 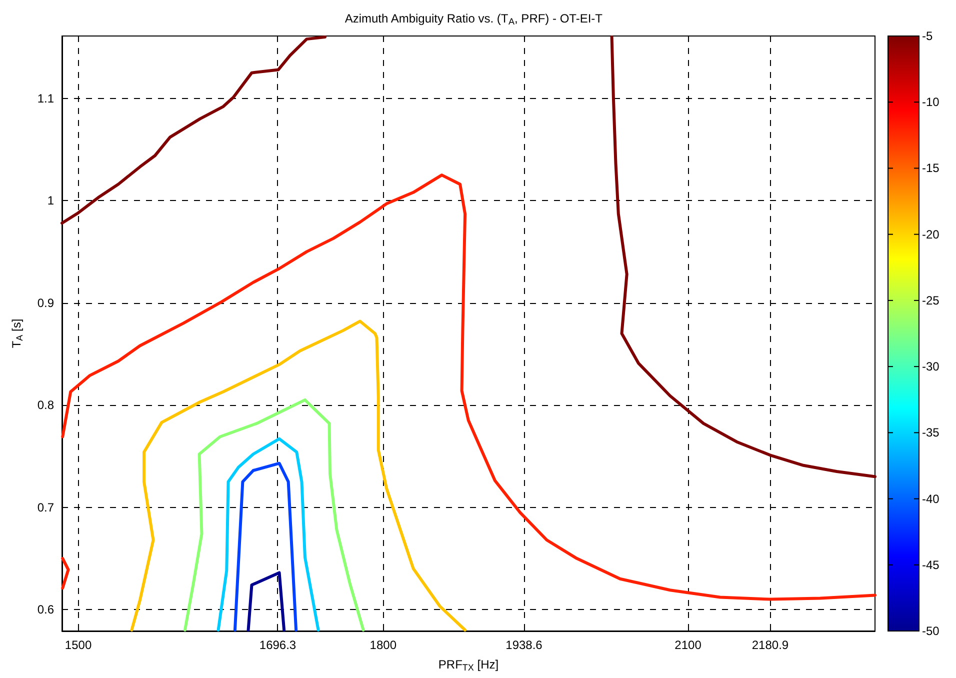 I want to click on color-bar-label: -50, so click(x=931, y=631).